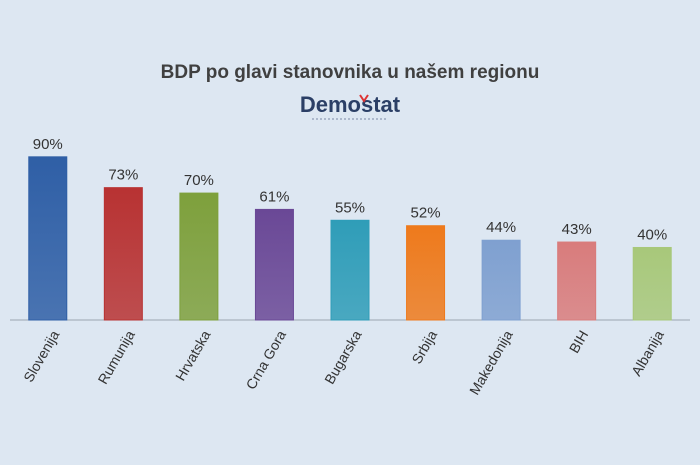 The width and height of the screenshot is (700, 465). I want to click on x-tick-label: Albanija, so click(647, 352).